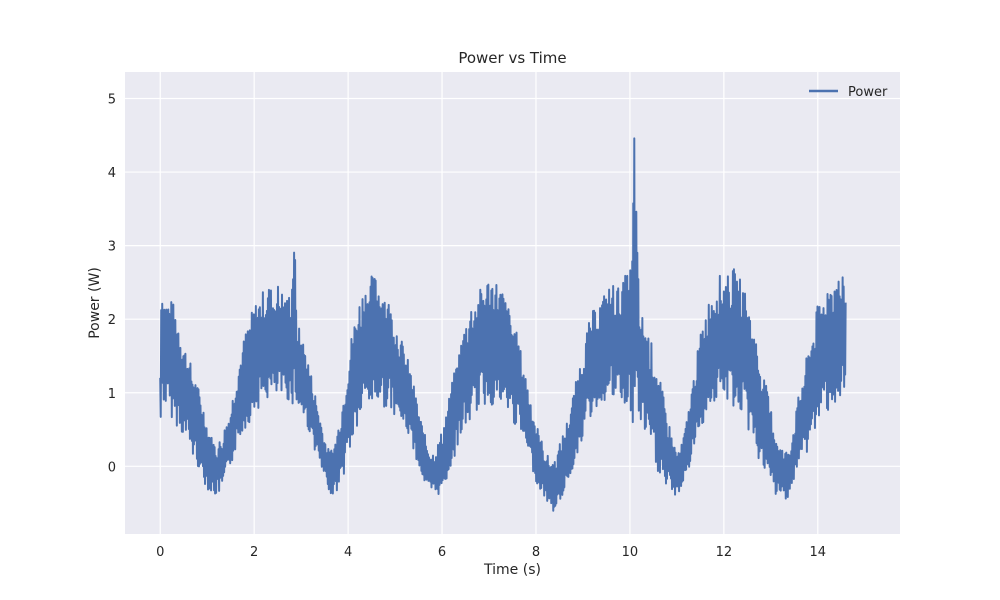  I want to click on x-tick-label: 4, so click(348, 552).